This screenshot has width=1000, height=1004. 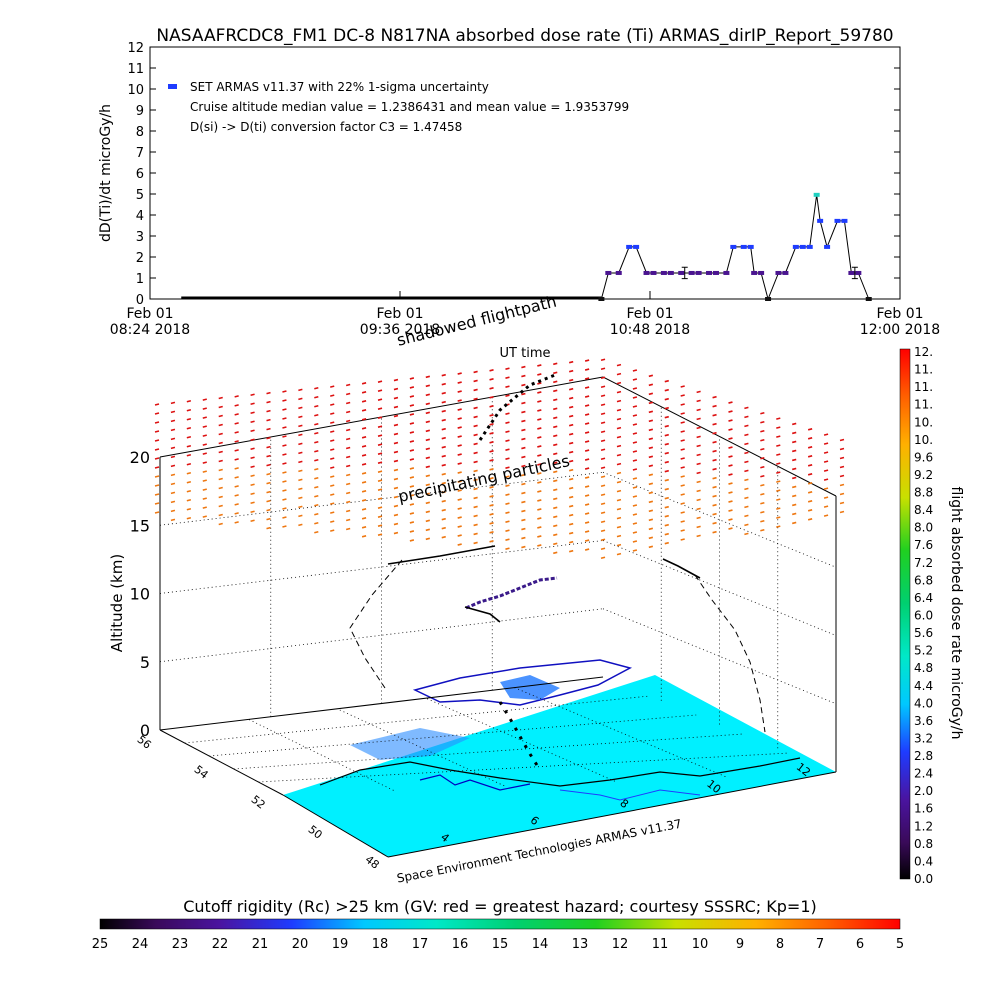 I want to click on colorbar-tick-label: 6.0, so click(x=923, y=616).